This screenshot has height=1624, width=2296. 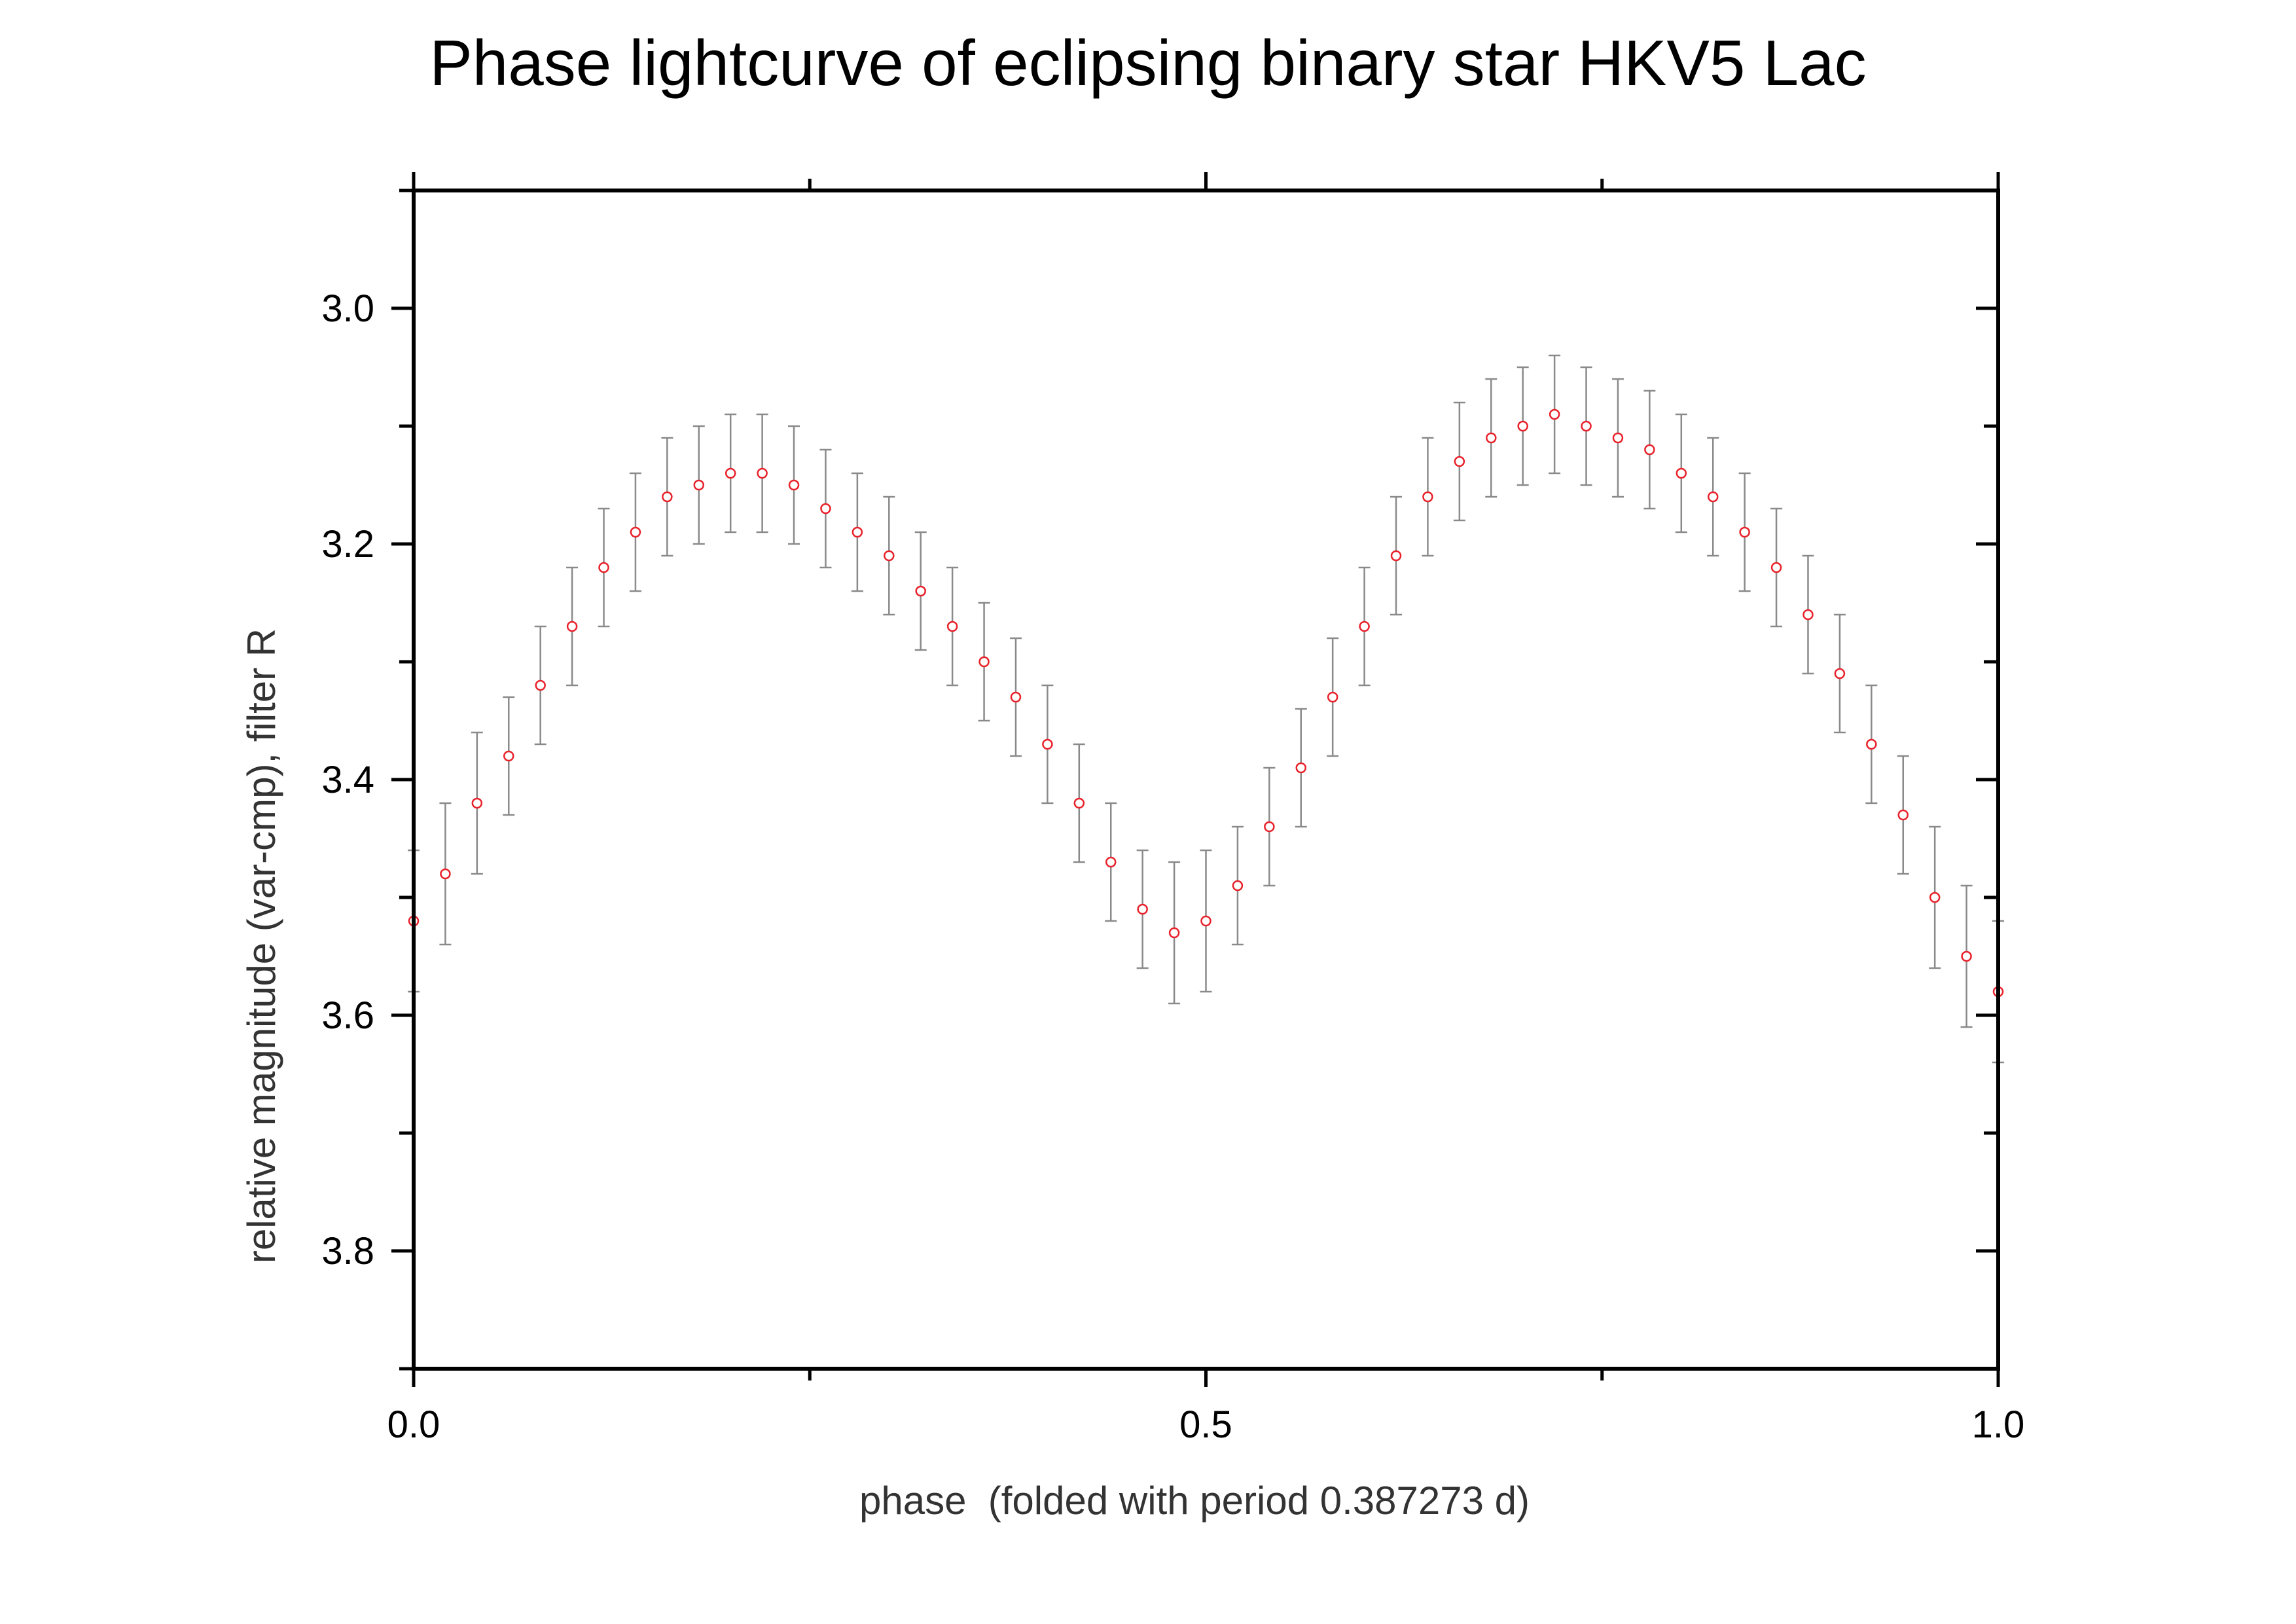 What do you see at coordinates (261, 946) in the screenshot?
I see `y-axis-label: relative magnitude (var-cmp), filter R` at bounding box center [261, 946].